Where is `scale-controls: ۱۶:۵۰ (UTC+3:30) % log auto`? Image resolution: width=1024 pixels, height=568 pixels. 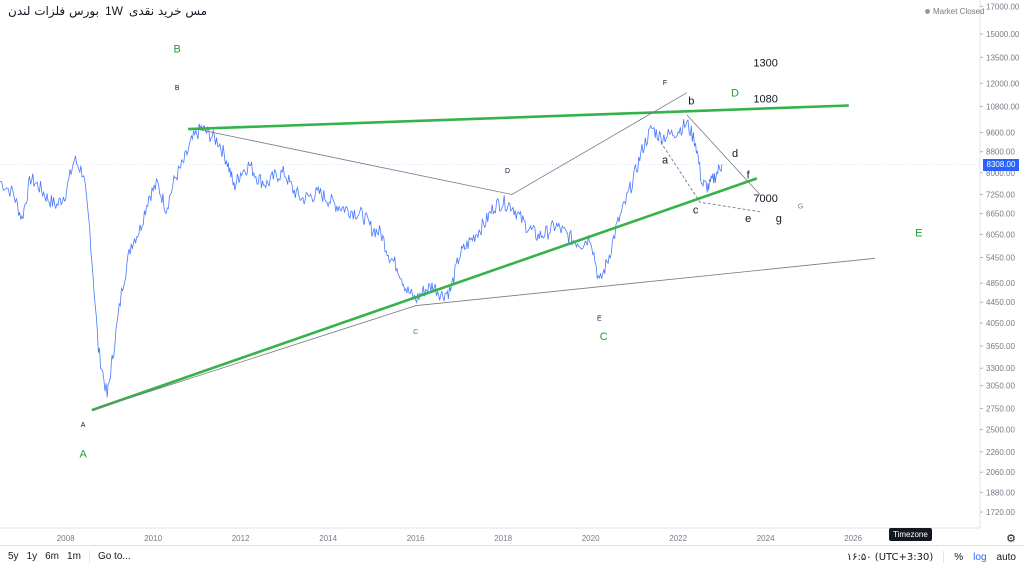
scale-controls: ۱۶:۵۰ (UTC+3:30) % log auto is located at coordinates (931, 557).